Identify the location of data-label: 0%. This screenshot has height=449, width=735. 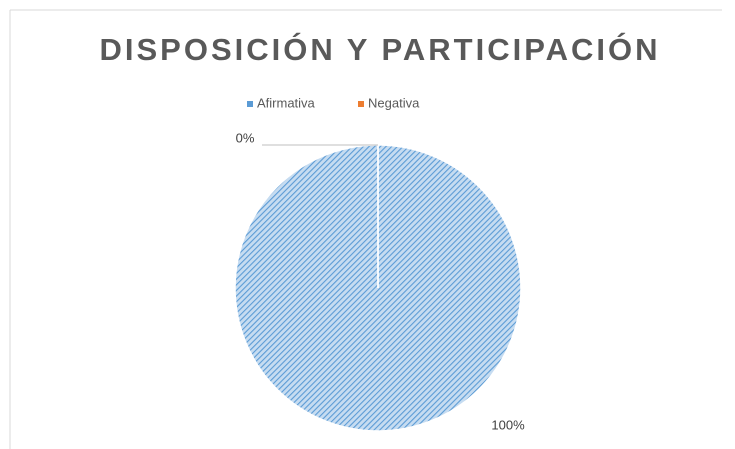
(245, 137).